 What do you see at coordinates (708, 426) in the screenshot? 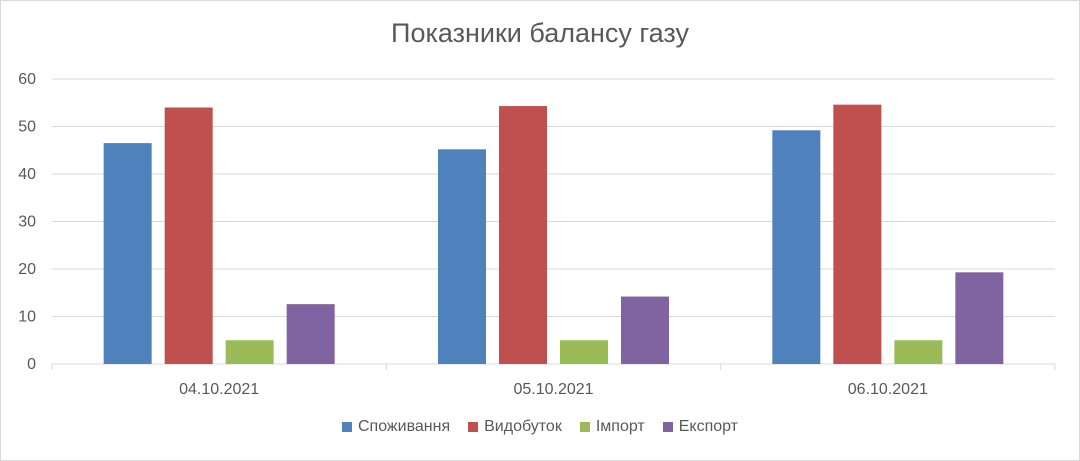
I see `legend-label: Експорт` at bounding box center [708, 426].